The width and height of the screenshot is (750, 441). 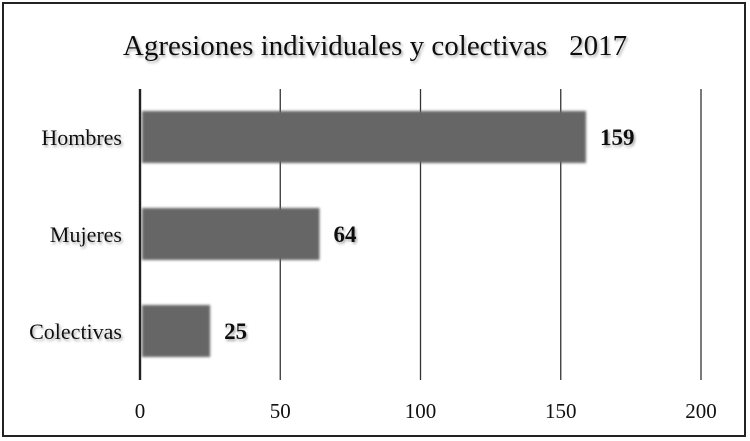 I want to click on x-tick-label: 50, so click(x=280, y=411).